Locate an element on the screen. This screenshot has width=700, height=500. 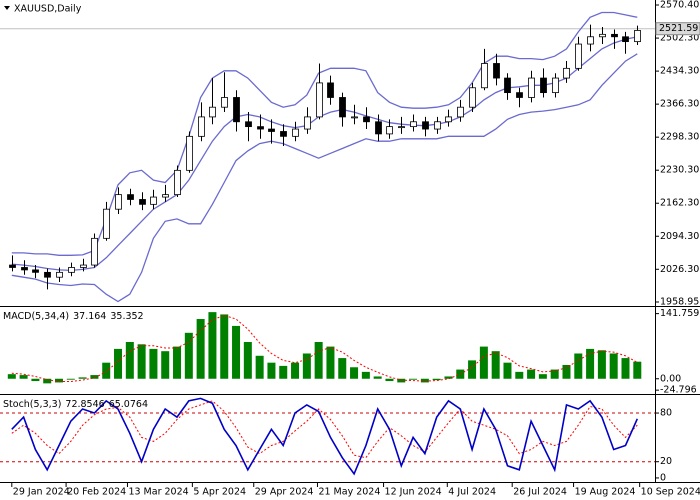
x-tick-label: 4 Jul 2024 is located at coordinates (472, 492).